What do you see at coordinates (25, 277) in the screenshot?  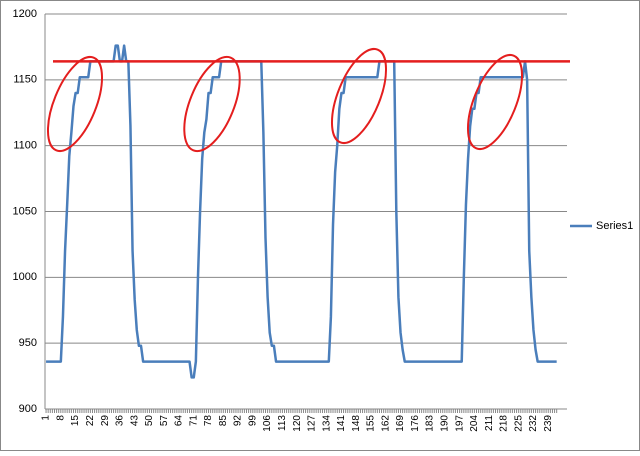 I see `y-tick-label: 1000` at bounding box center [25, 277].